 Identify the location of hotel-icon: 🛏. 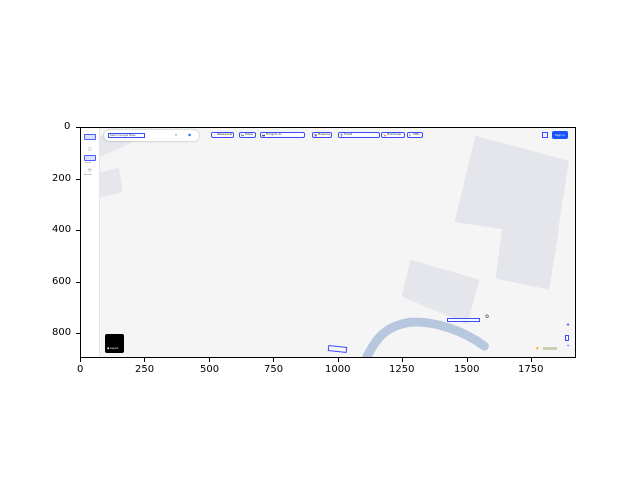
(243, 135).